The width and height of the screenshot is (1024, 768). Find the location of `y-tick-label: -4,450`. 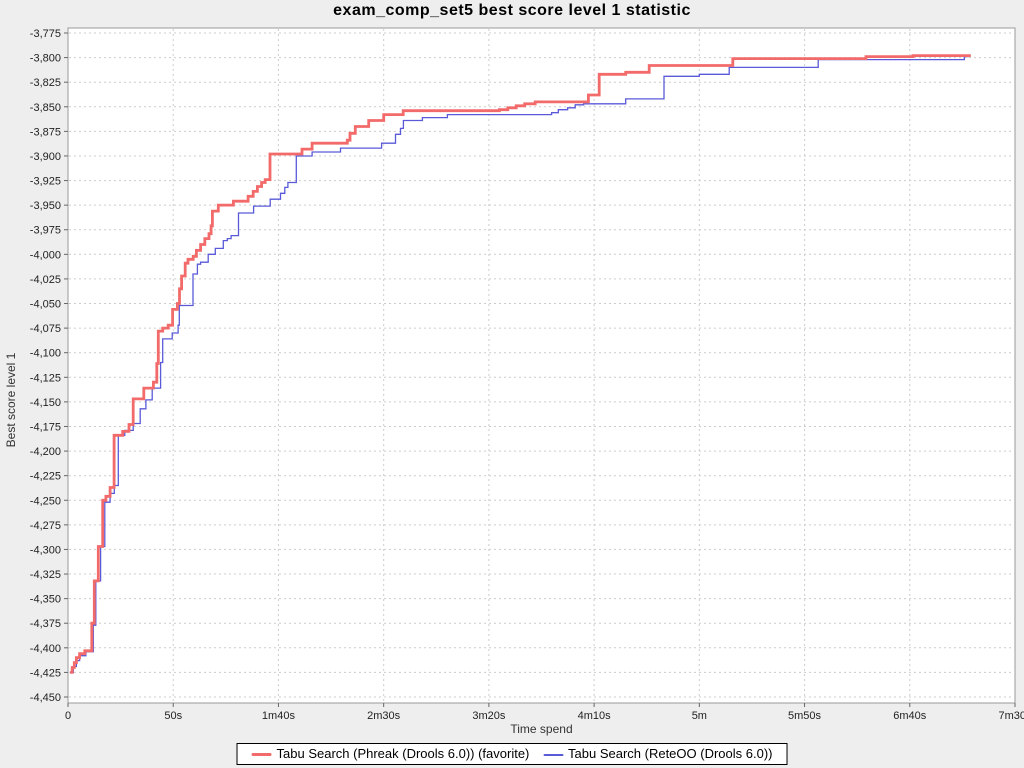

y-tick-label: -4,450 is located at coordinates (45, 698).